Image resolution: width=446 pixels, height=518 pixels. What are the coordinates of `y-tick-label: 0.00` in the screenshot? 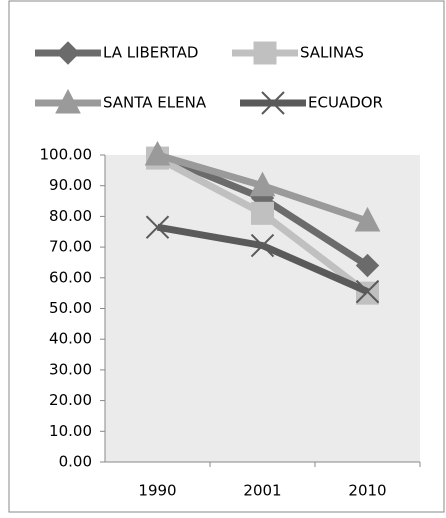 It's located at (75, 462).